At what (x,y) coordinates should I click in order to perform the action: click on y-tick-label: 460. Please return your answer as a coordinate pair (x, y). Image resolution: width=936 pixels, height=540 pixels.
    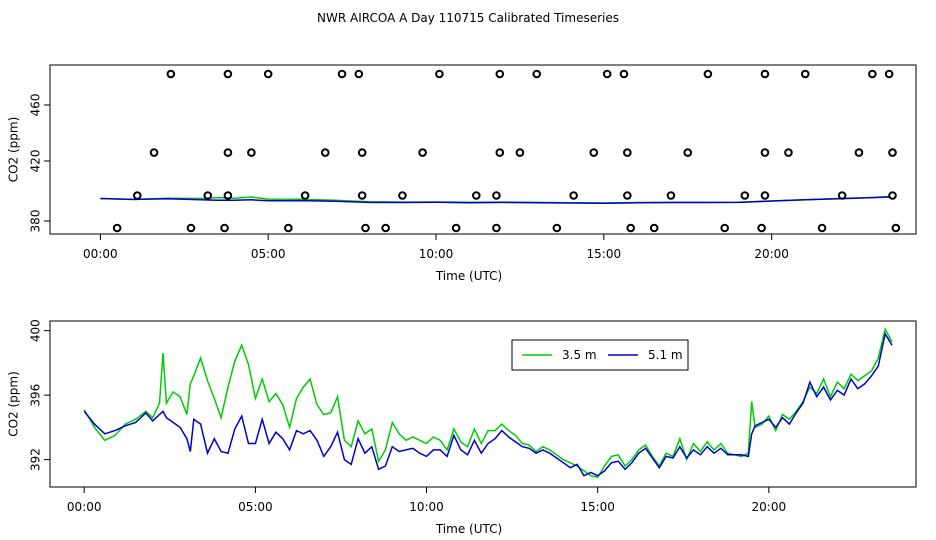
    Looking at the image, I should click on (36, 105).